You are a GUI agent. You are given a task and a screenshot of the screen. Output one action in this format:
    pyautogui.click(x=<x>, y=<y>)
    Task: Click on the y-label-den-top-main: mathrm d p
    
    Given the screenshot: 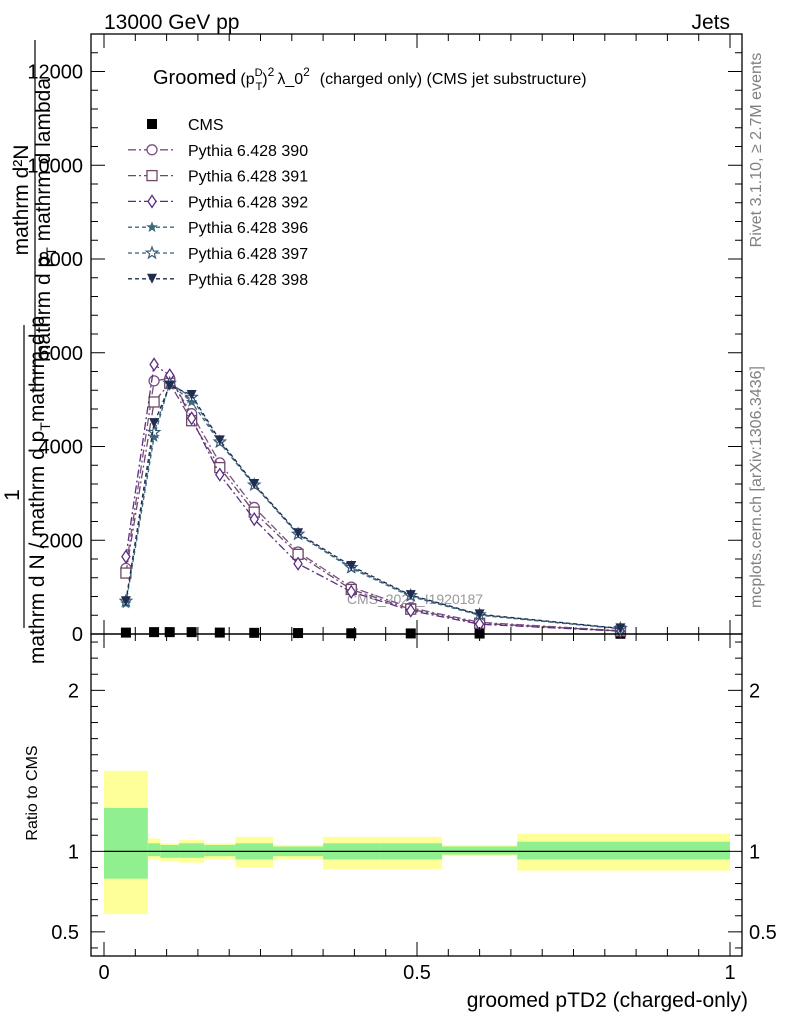 What is the action you would take?
    pyautogui.click(x=43, y=309)
    